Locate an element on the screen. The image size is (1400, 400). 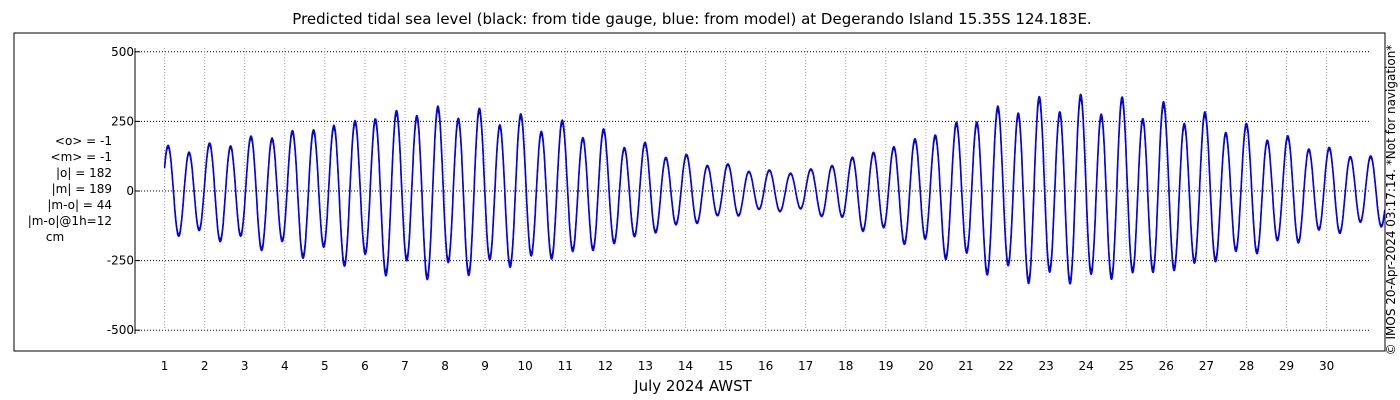
y-tick-label: 500 is located at coordinates (122, 52).